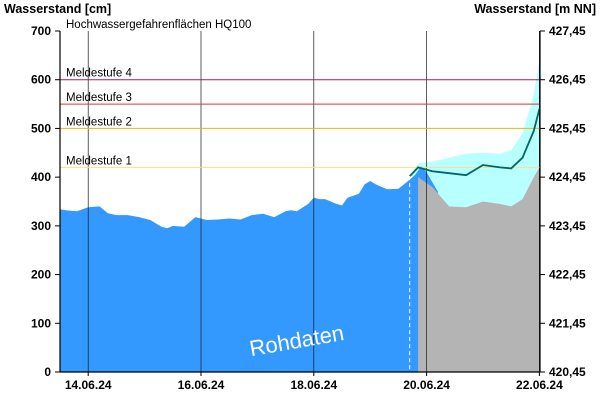  Describe the element at coordinates (567, 275) in the screenshot. I see `right-tick-label: 422,45` at that location.